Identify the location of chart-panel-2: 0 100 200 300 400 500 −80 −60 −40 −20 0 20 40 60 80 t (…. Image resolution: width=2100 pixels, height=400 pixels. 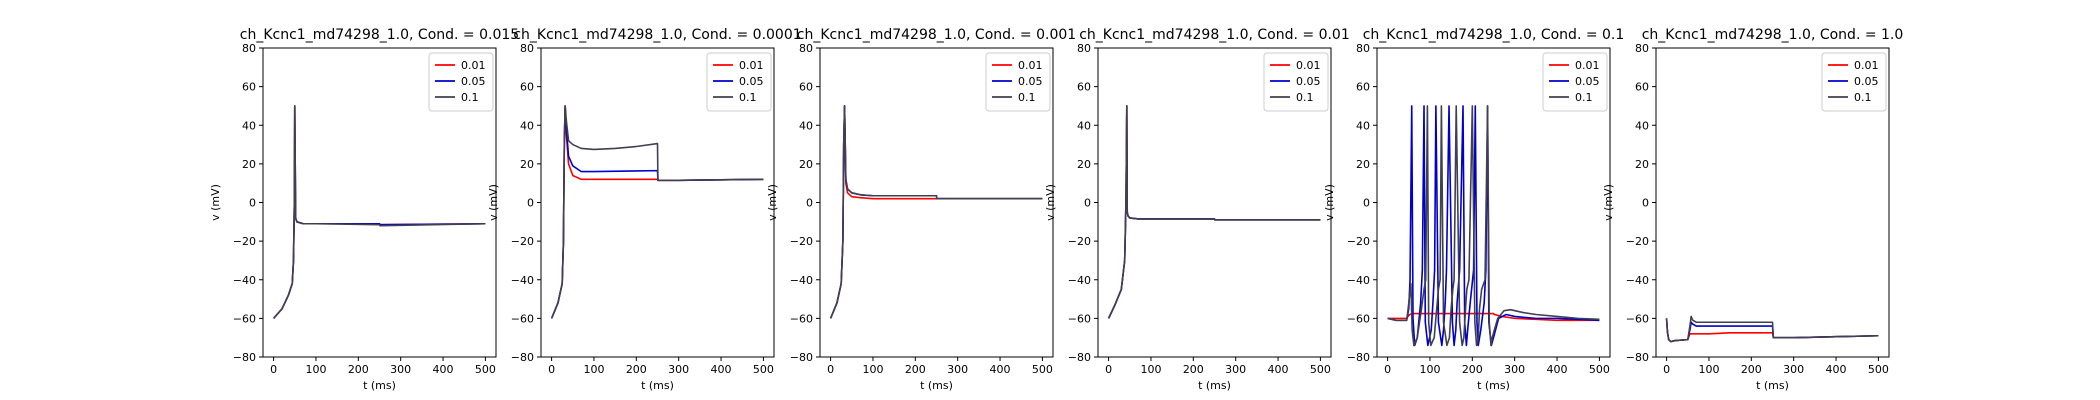
(644, 209).